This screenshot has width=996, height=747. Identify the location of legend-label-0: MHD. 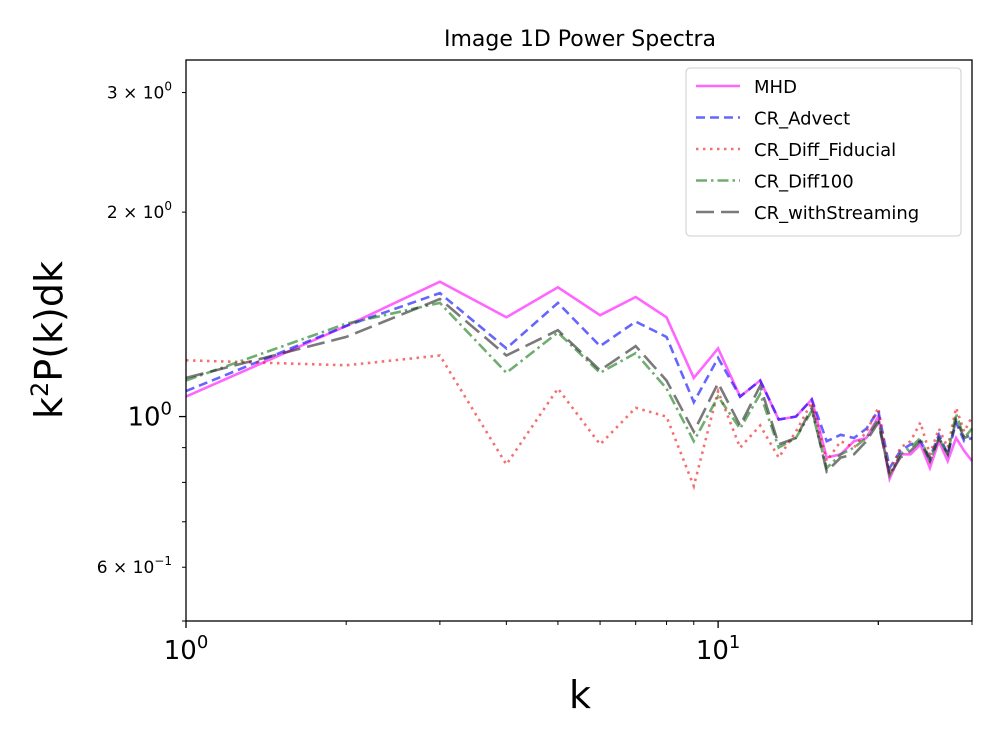
(775, 87).